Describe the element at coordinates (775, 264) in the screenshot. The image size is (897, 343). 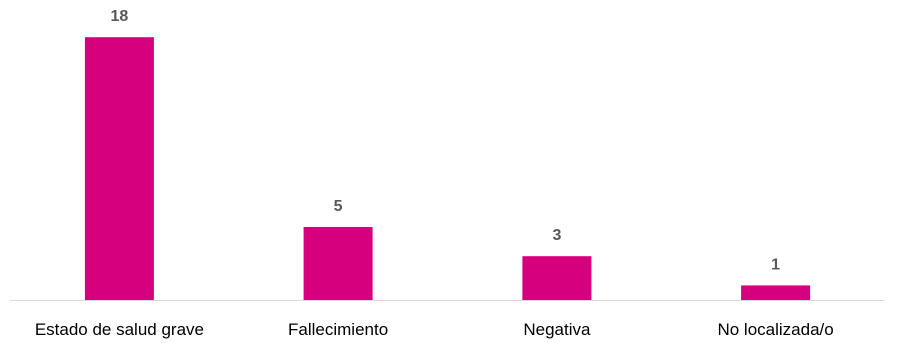
I see `data-label-4: 1` at that location.